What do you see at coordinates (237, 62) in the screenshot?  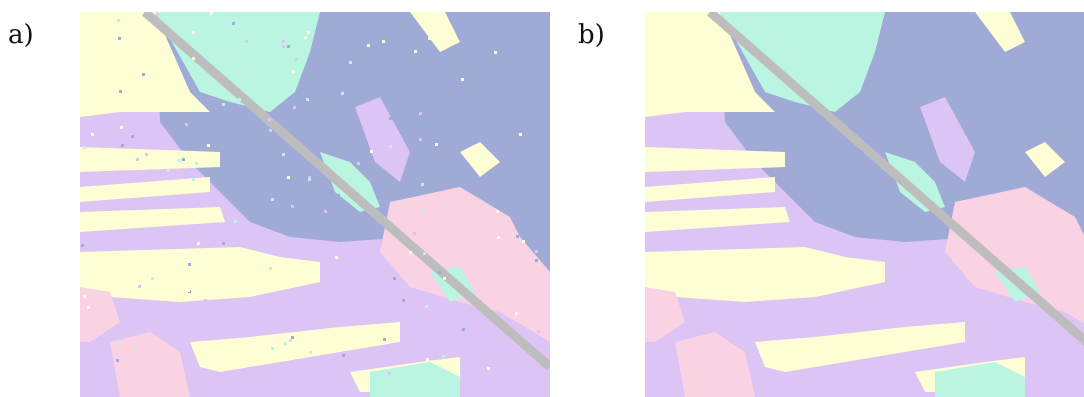 I see `region-mint-top` at bounding box center [237, 62].